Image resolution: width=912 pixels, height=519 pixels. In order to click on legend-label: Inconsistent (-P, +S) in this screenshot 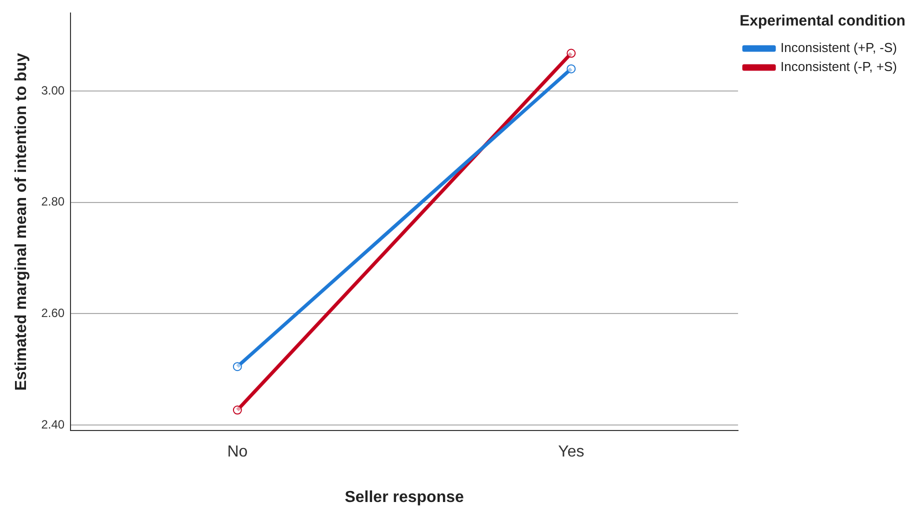, I will do `click(839, 66)`.